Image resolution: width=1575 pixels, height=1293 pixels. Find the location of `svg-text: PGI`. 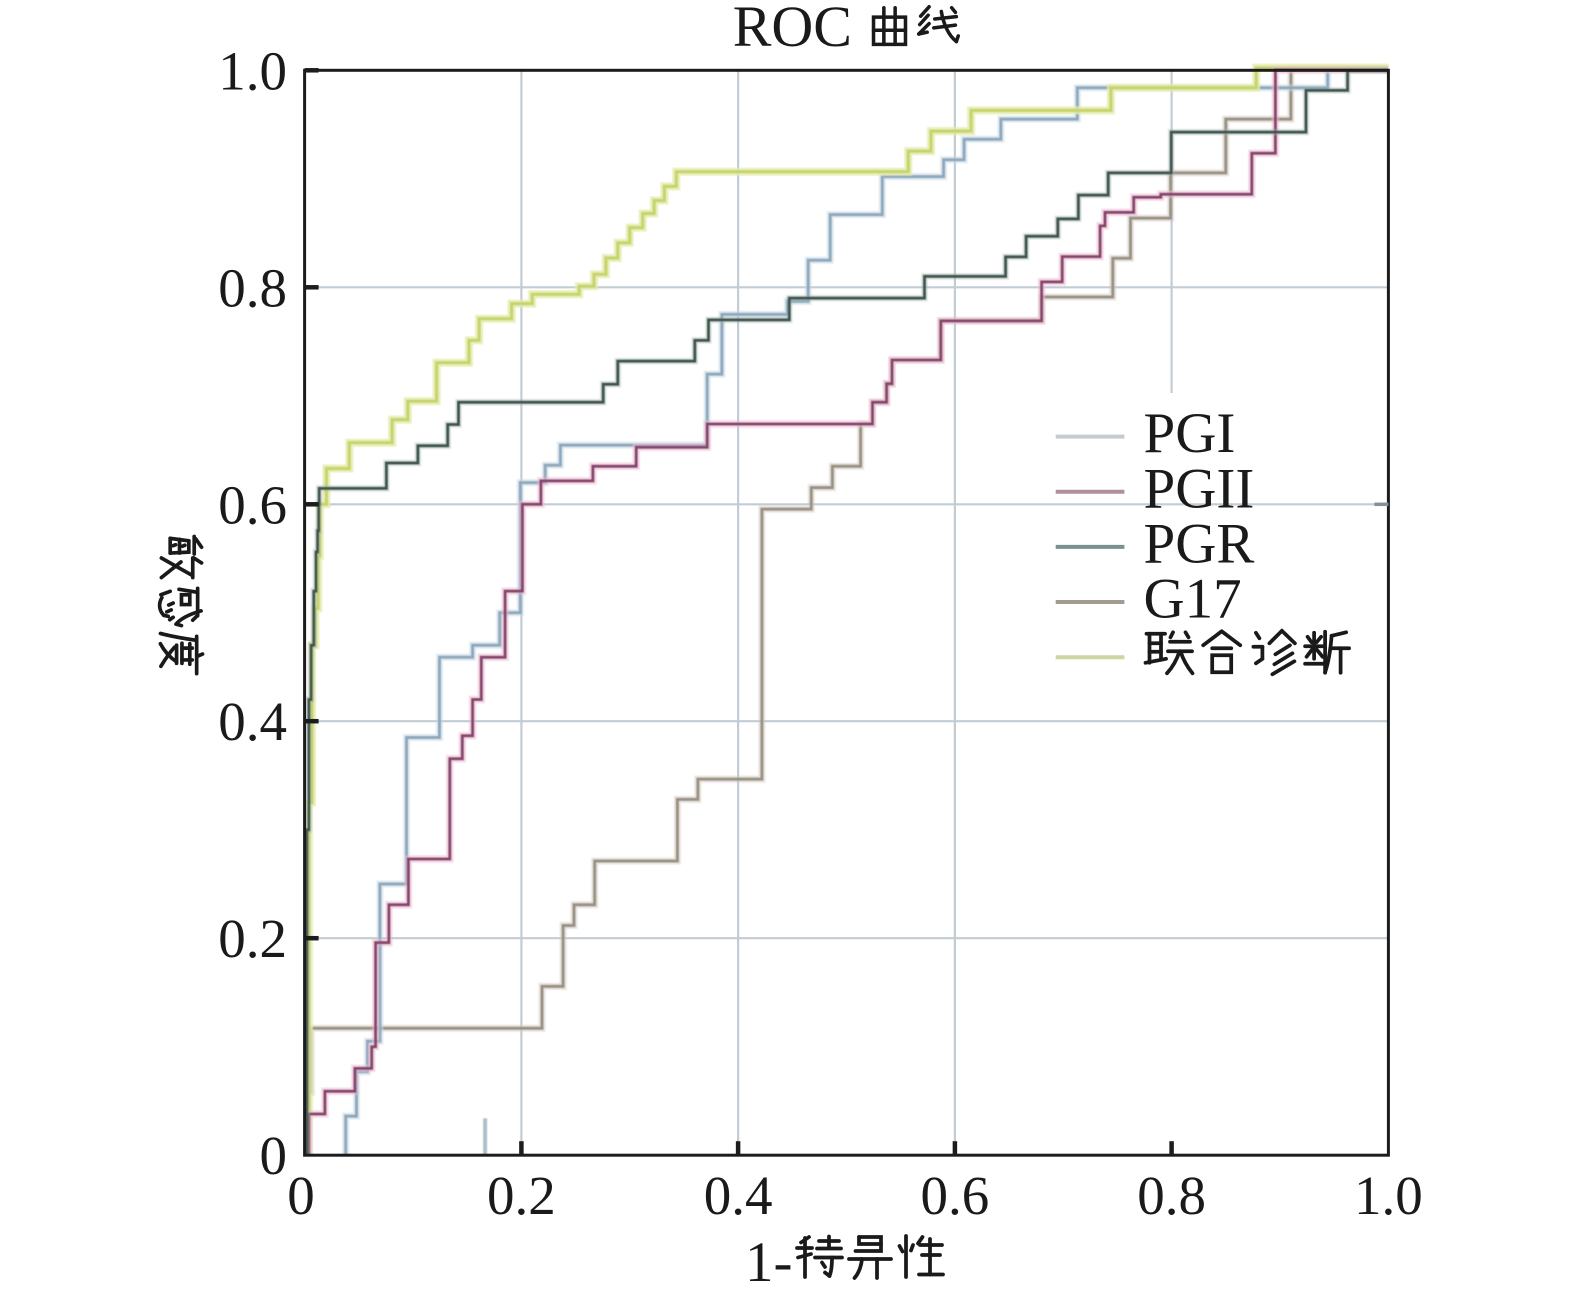

svg-text: PGI is located at coordinates (1190, 433).